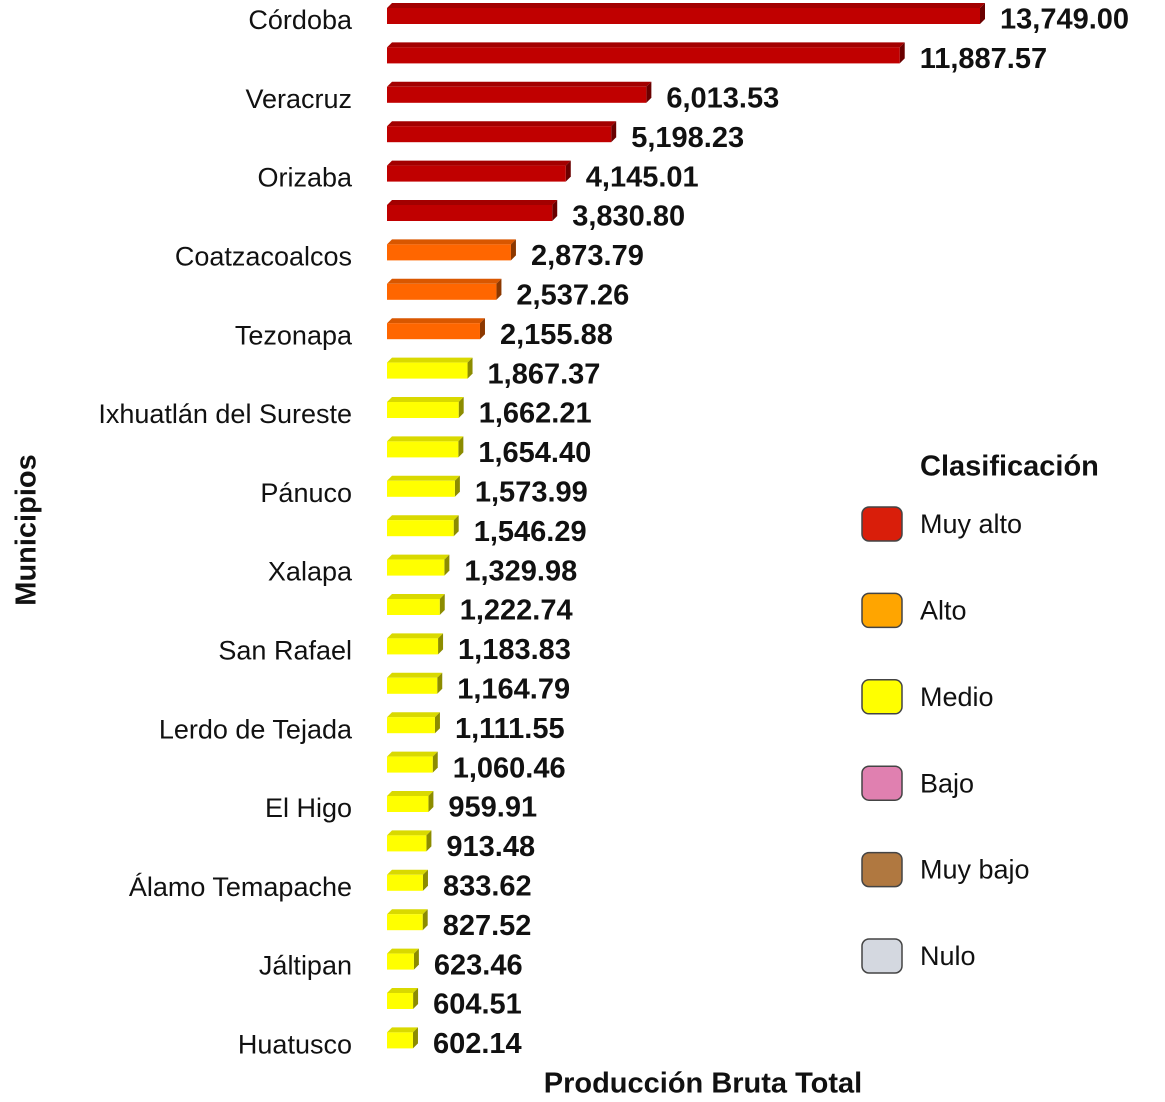 This screenshot has width=1165, height=1102. Describe the element at coordinates (943, 611) in the screenshot. I see `legend-label: Alto` at that location.